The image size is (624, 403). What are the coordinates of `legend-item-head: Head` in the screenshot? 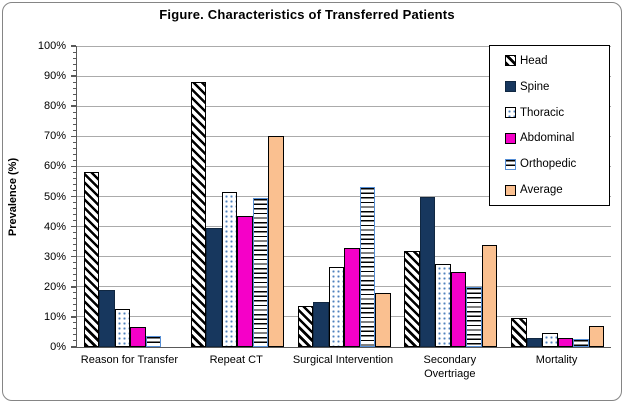 It's located at (557, 61).